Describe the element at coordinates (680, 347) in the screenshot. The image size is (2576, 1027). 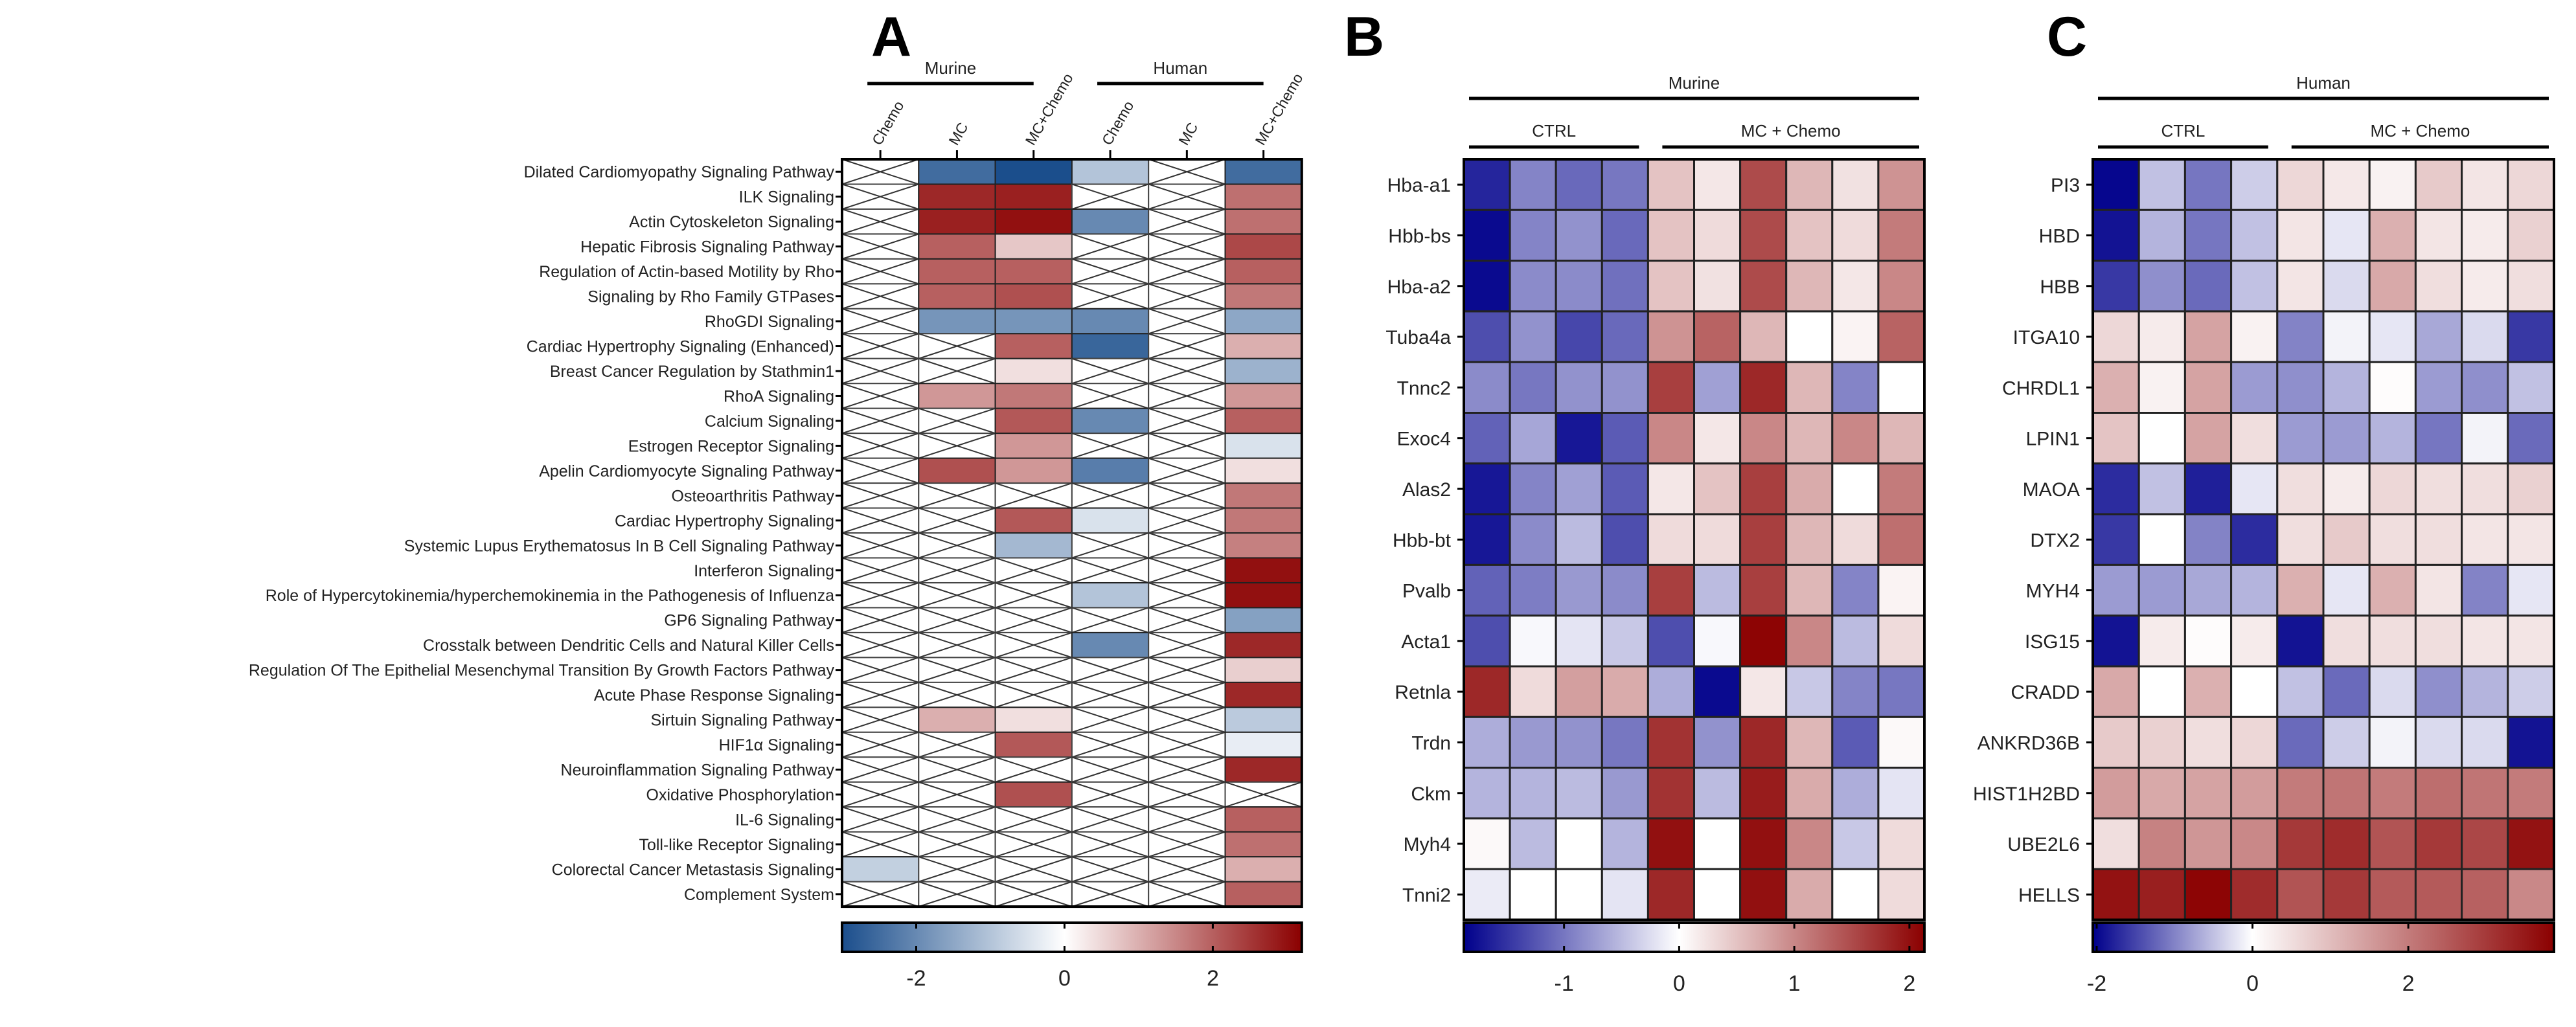
I see `row-label: Cardiac Hypertrophy Signaling (Enhanced)` at that location.